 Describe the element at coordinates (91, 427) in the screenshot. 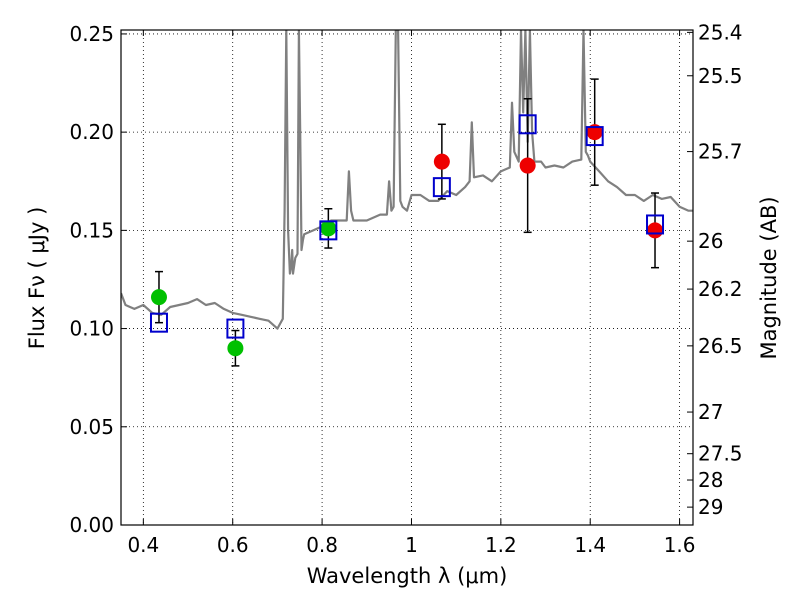

I see `y-tick-label: 0.05` at that location.